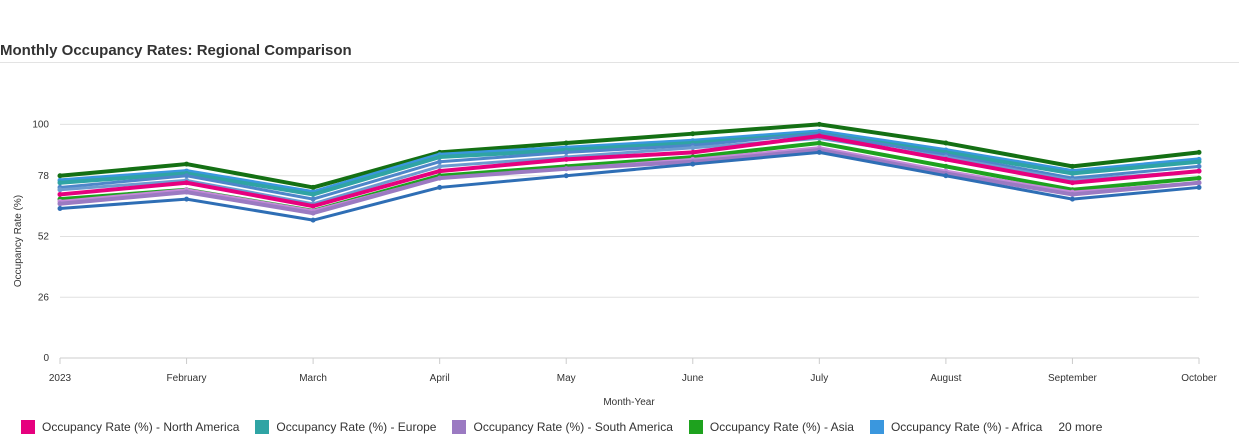 This screenshot has height=445, width=1239. What do you see at coordinates (693, 378) in the screenshot?
I see `x-tick-label: June` at bounding box center [693, 378].